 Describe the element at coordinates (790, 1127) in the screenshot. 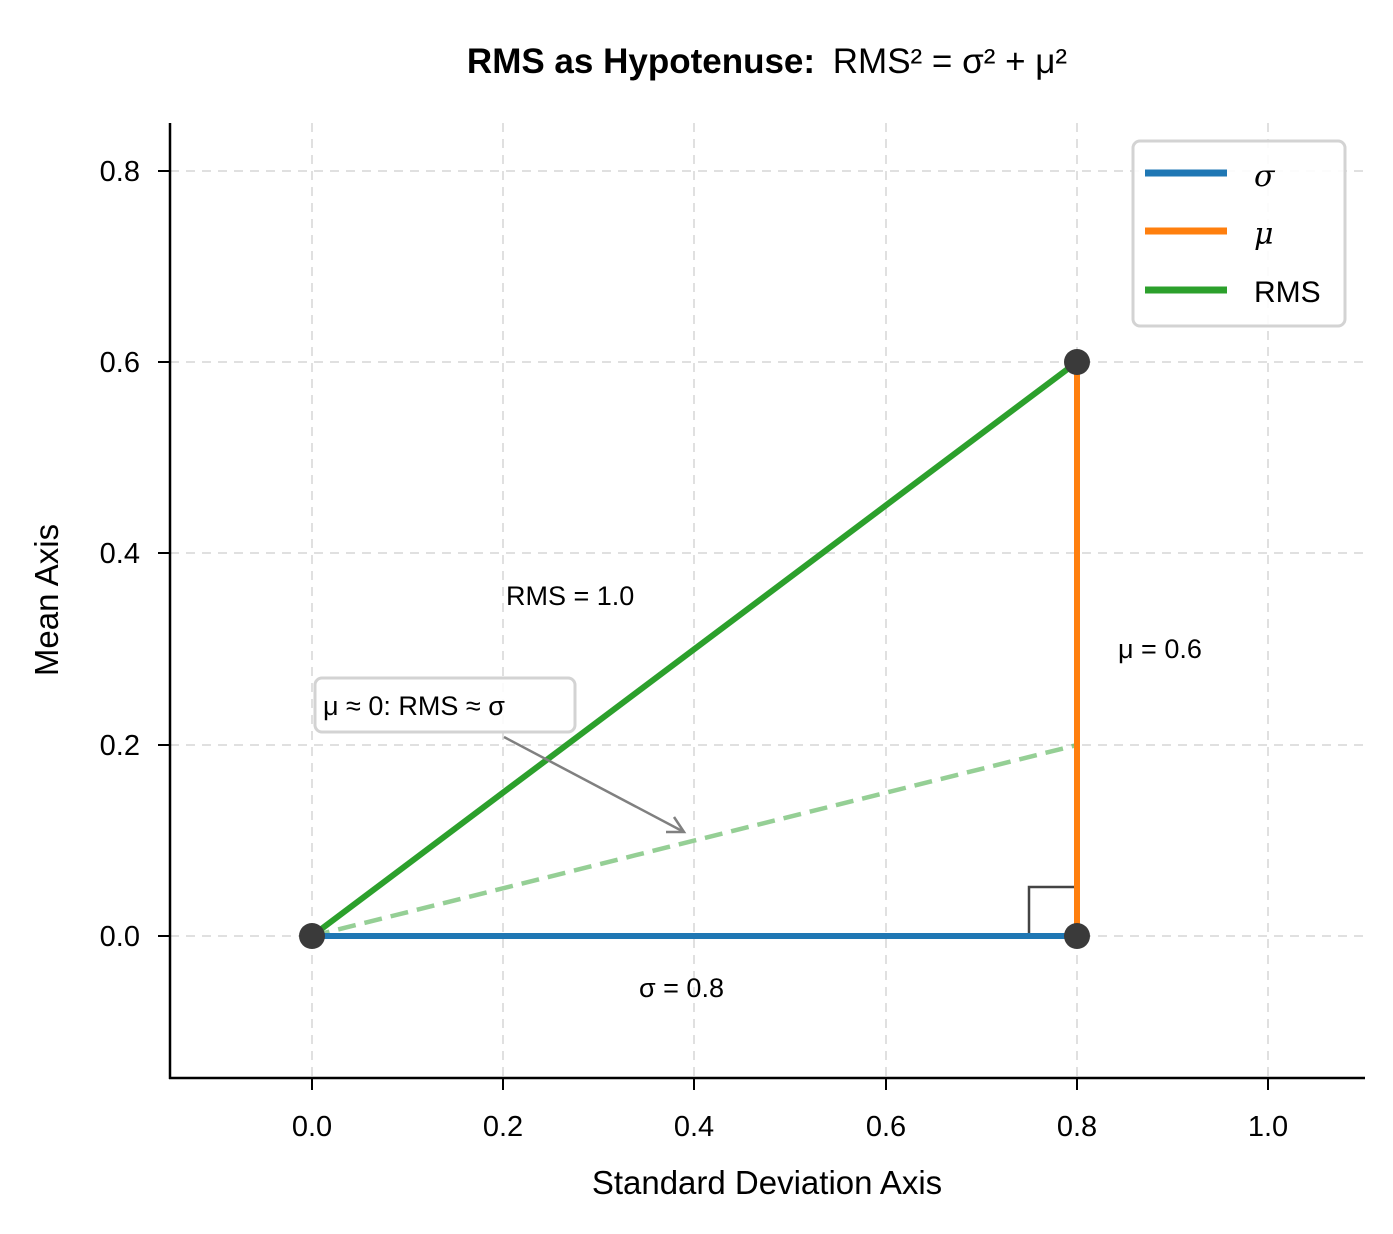

I see `x-axis-tick-labels: 0.0 0.2 0.4 0.6 0.8 1.0` at that location.